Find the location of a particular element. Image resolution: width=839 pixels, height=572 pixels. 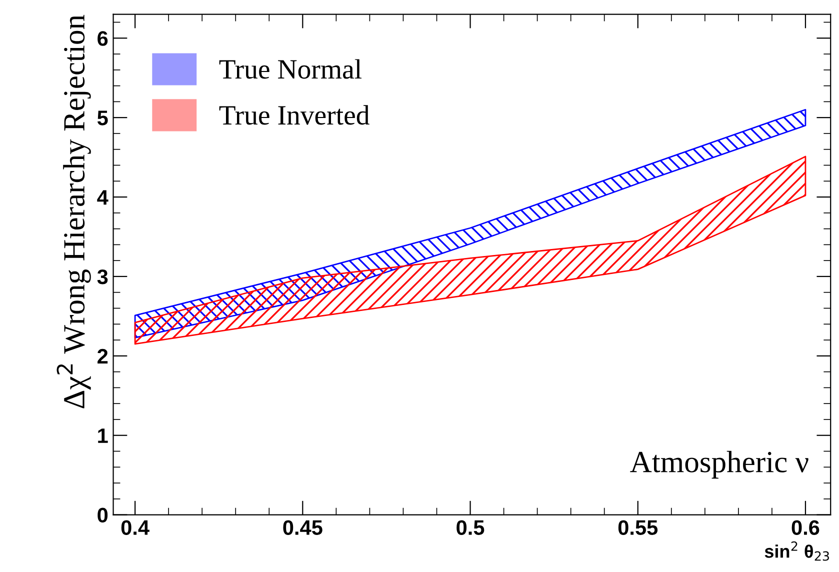

x-axis-title: sin$^{2}$ θ$_{23}$ is located at coordinates (796, 551).